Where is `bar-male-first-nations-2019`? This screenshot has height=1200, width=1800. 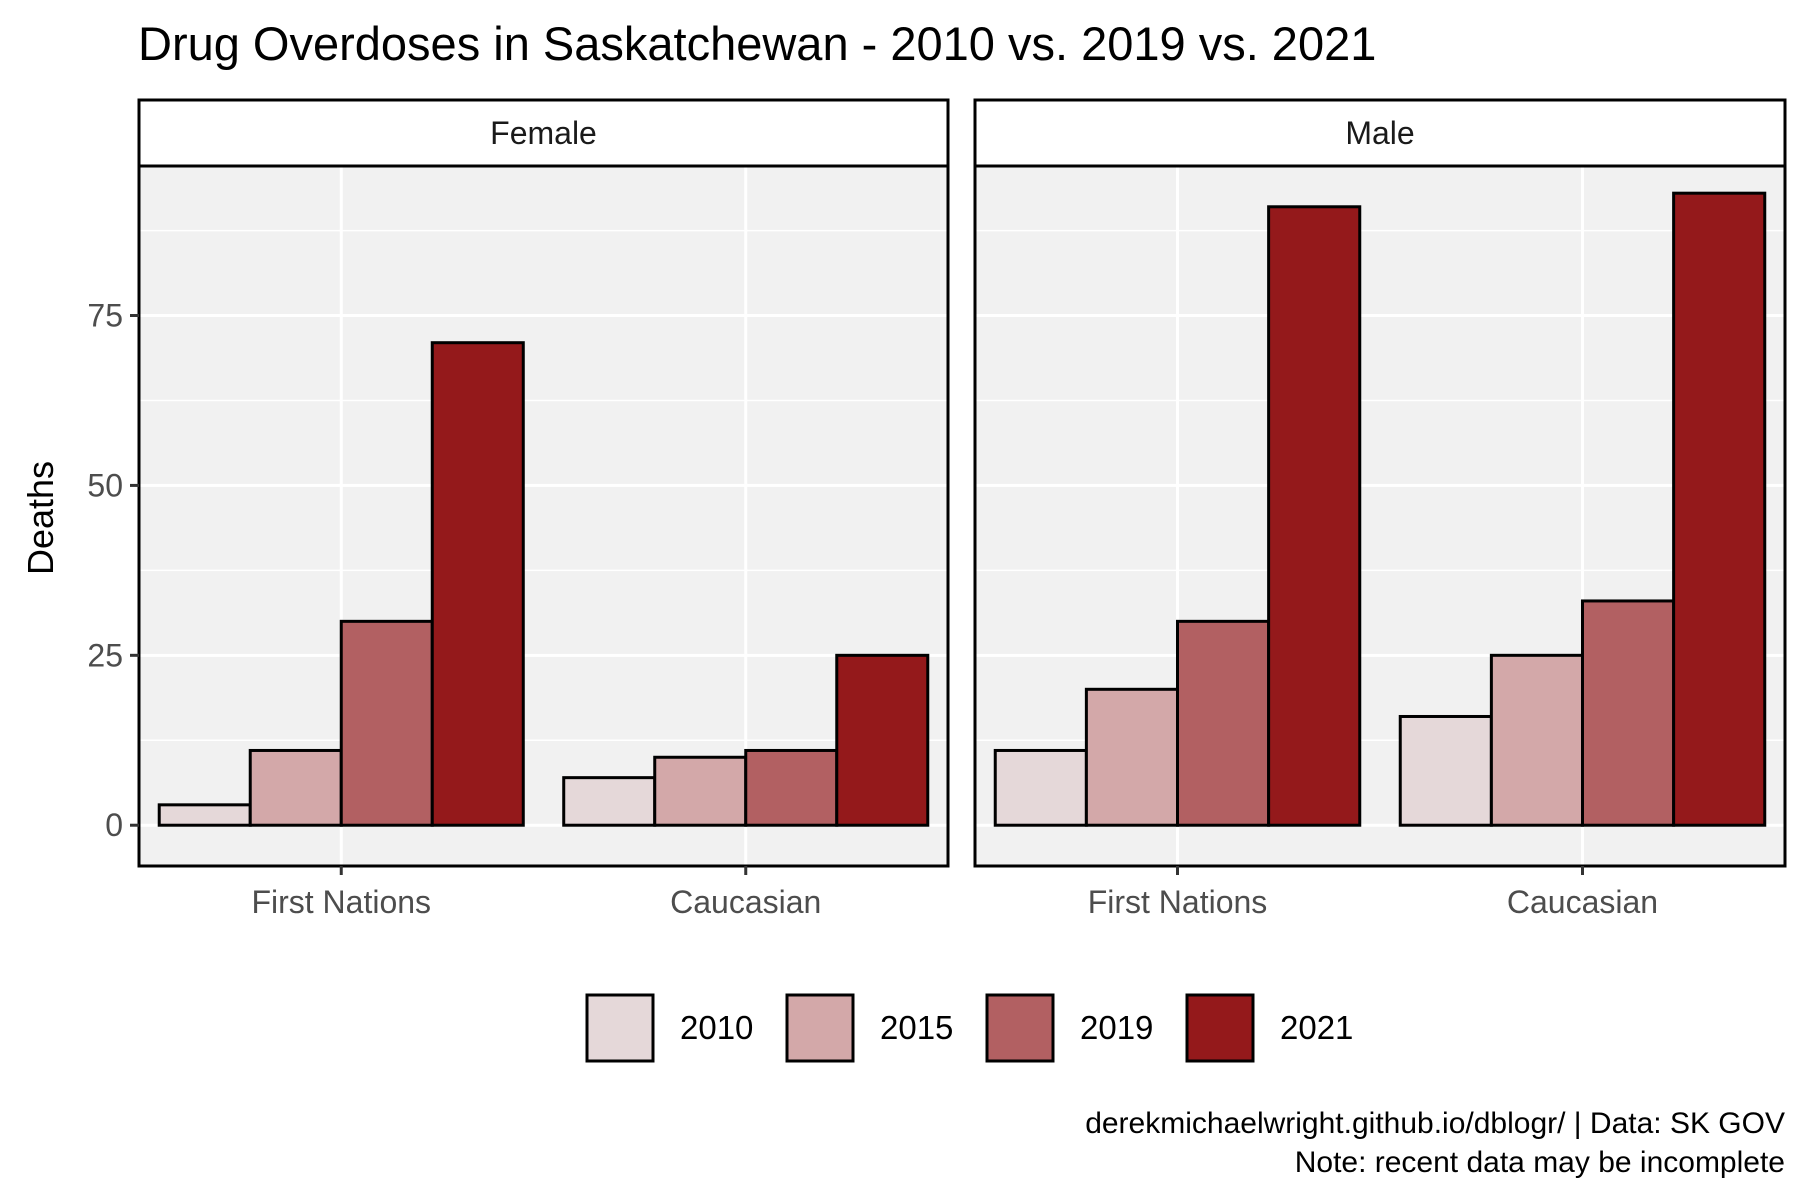 bar-male-first-nations-2019 is located at coordinates (1223, 723).